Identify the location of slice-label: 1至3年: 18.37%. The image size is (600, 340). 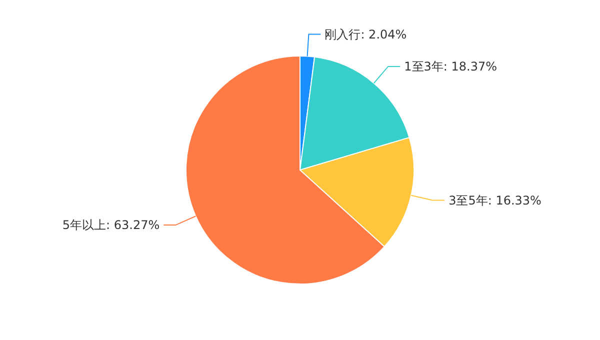
(451, 66).